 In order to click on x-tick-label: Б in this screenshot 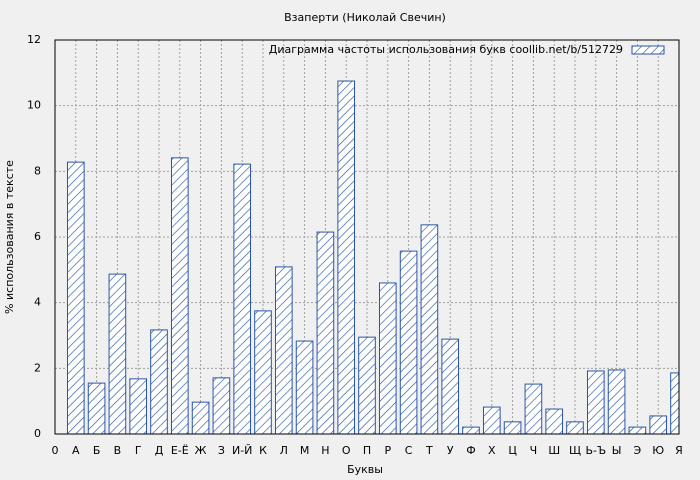, I will do `click(97, 450)`.